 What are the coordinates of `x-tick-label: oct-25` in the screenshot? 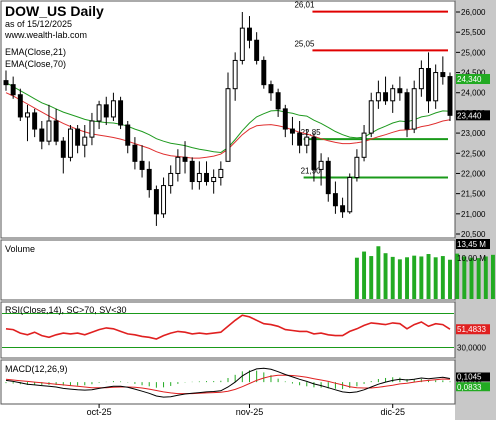 It's located at (99, 412).